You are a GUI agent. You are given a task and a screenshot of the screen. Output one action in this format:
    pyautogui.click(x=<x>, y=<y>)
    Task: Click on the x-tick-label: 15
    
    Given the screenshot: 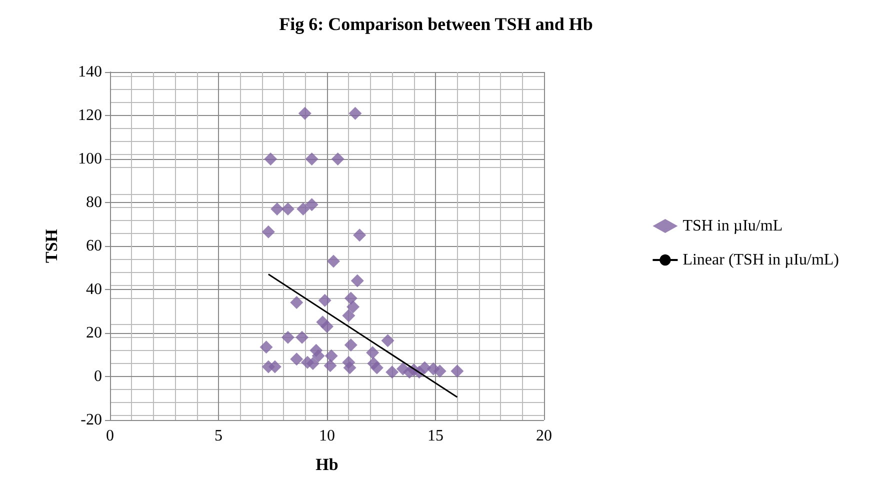 What is the action you would take?
    pyautogui.click(x=436, y=436)
    